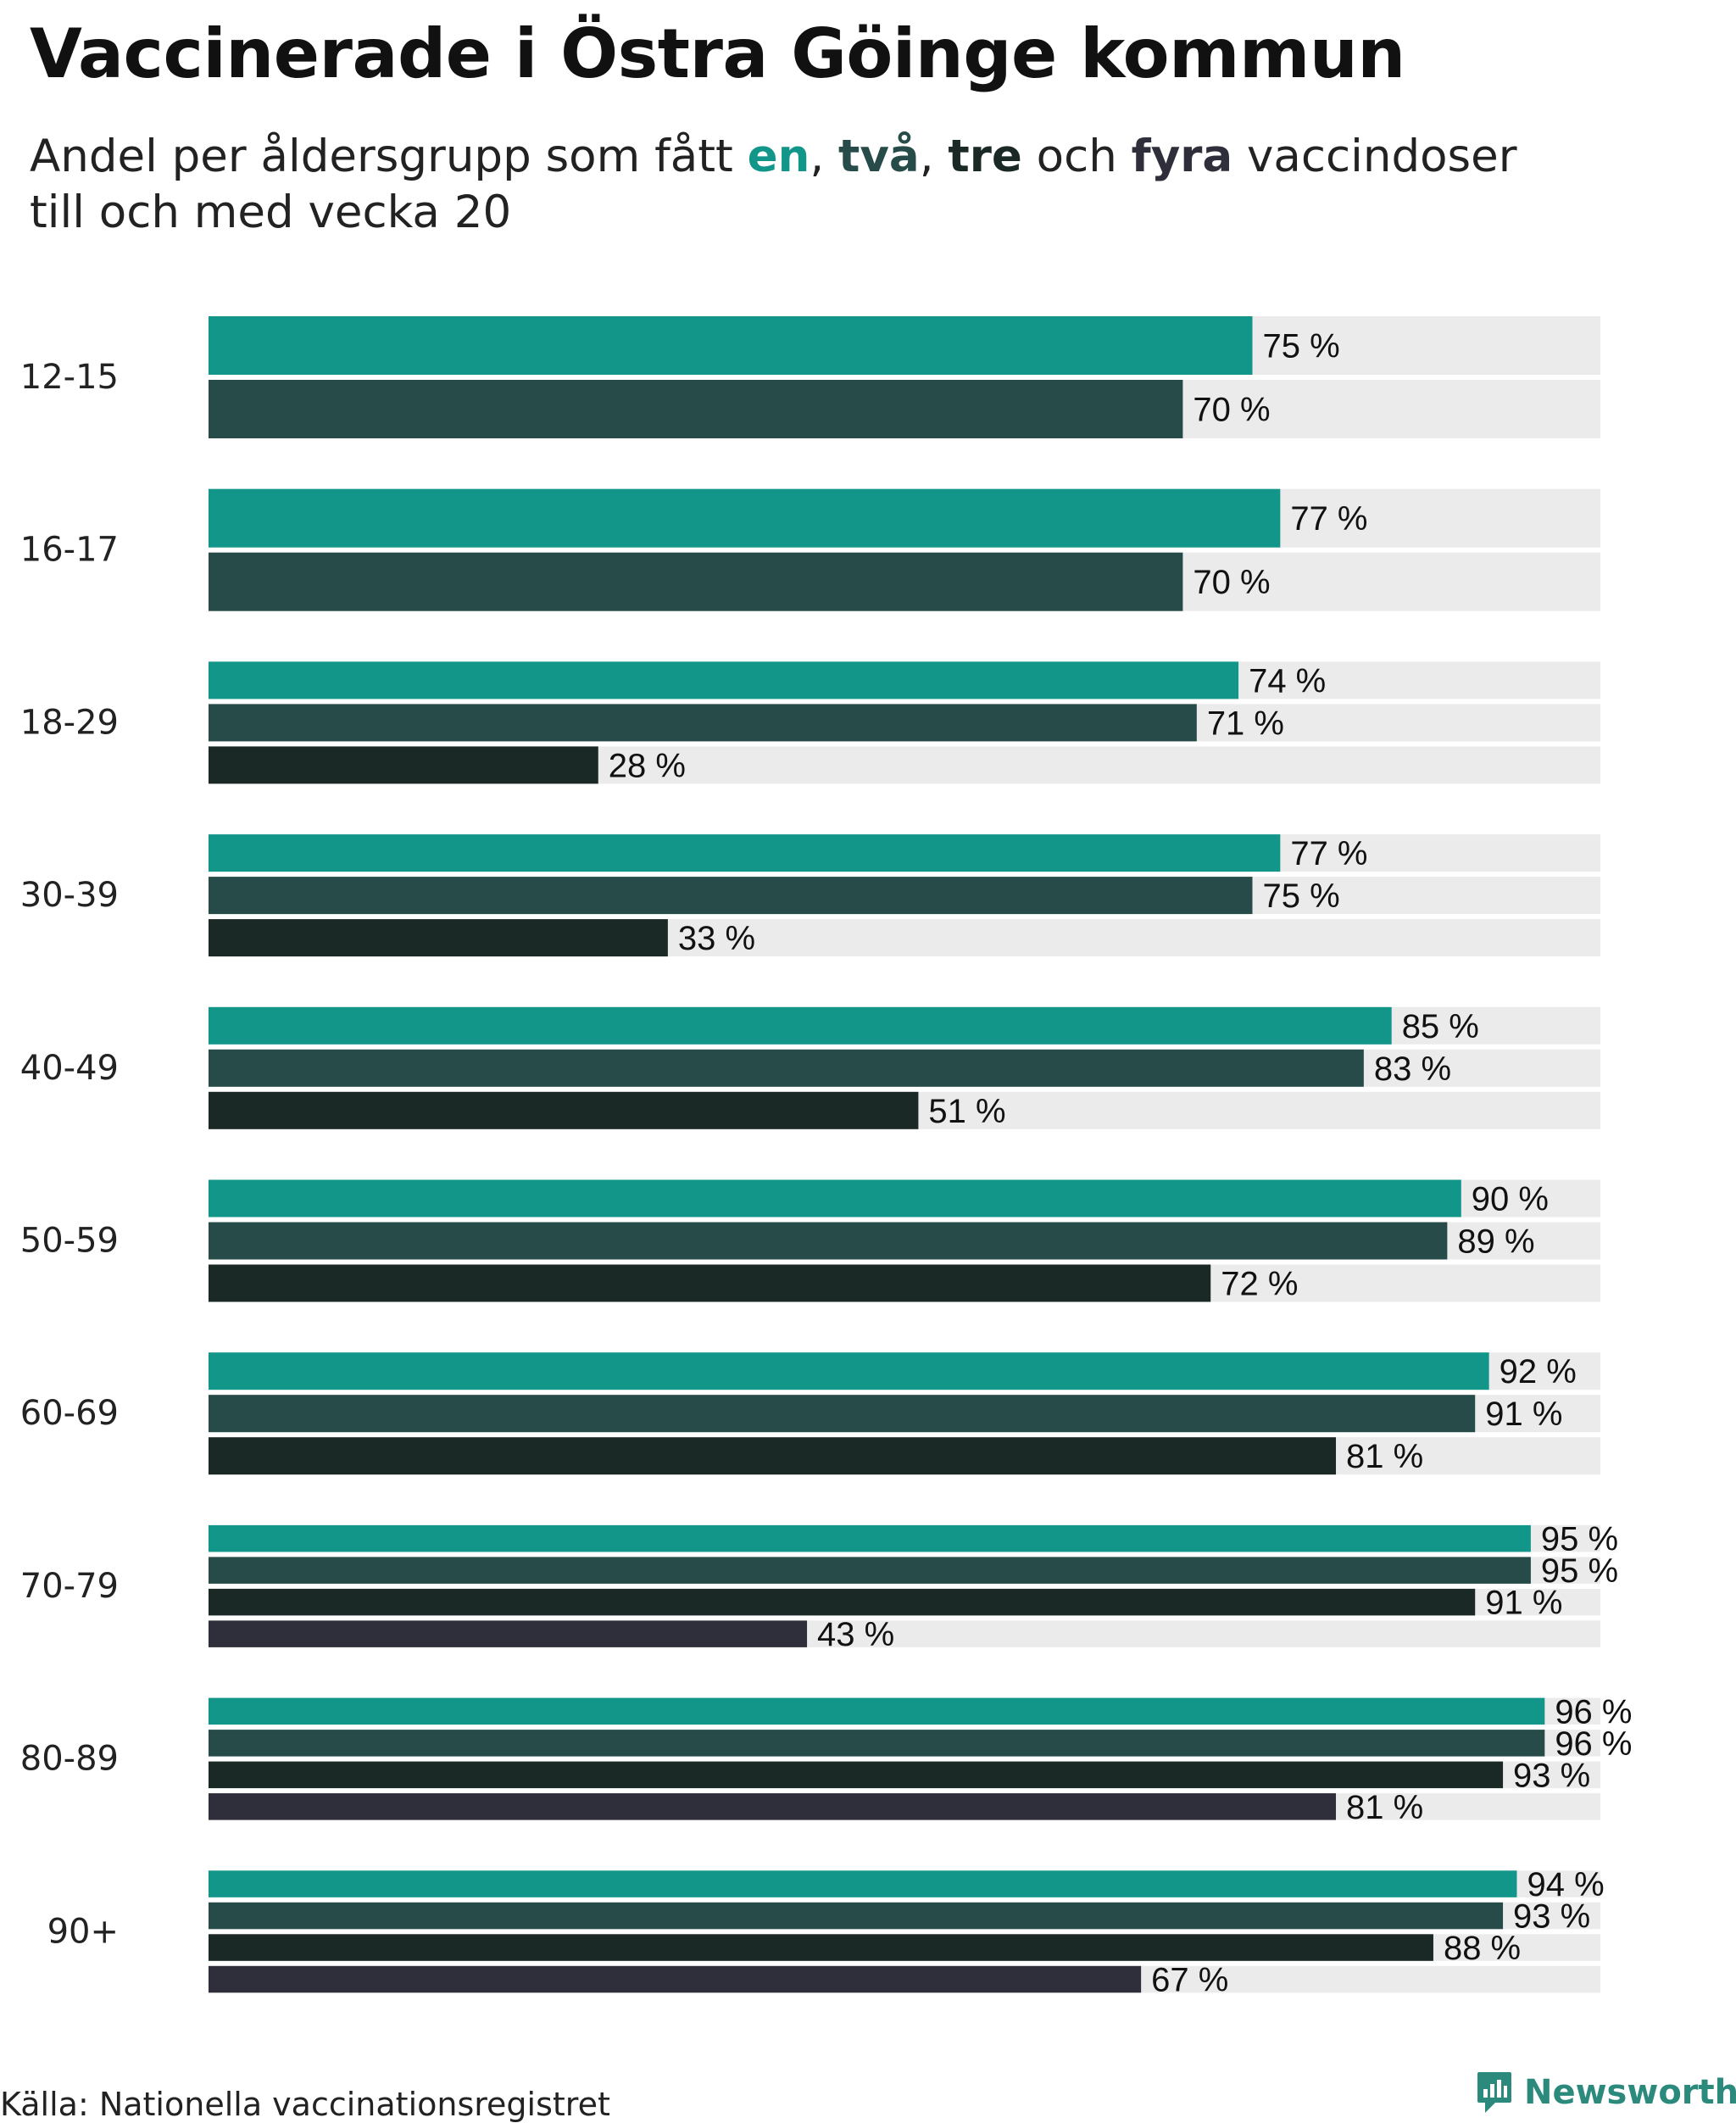 The height and width of the screenshot is (2123, 1736). I want to click on newsworthy-logo-icon, so click(1494, 2093).